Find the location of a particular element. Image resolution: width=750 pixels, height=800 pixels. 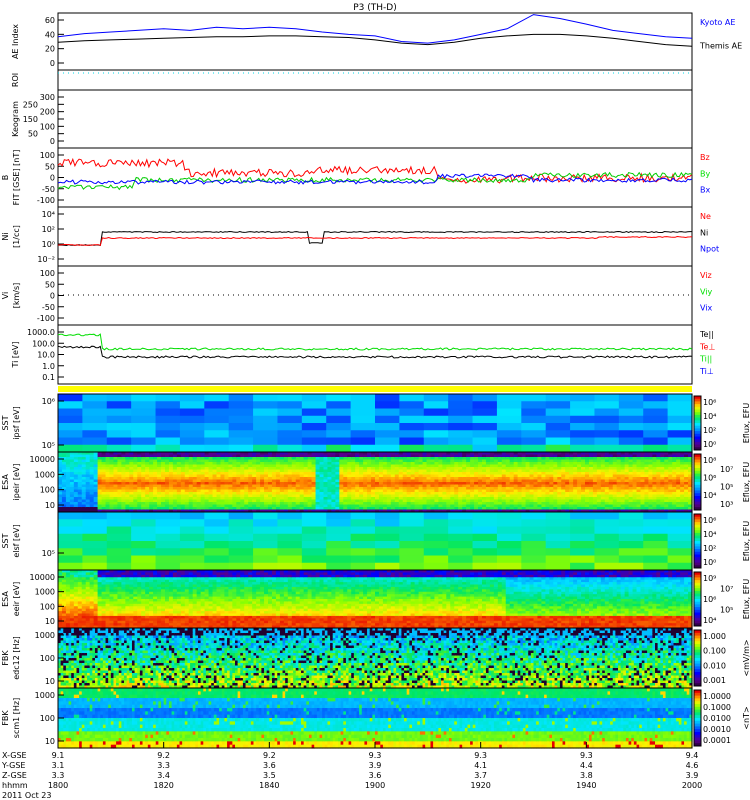

y-tick-label: 60 is located at coordinates (50, 20).